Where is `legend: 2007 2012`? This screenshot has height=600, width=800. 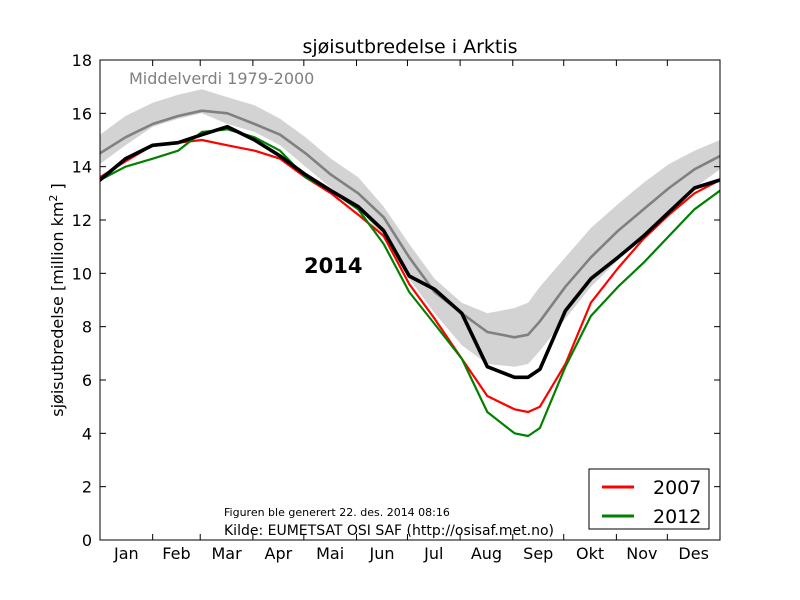 legend: 2007 2012 is located at coordinates (649, 499).